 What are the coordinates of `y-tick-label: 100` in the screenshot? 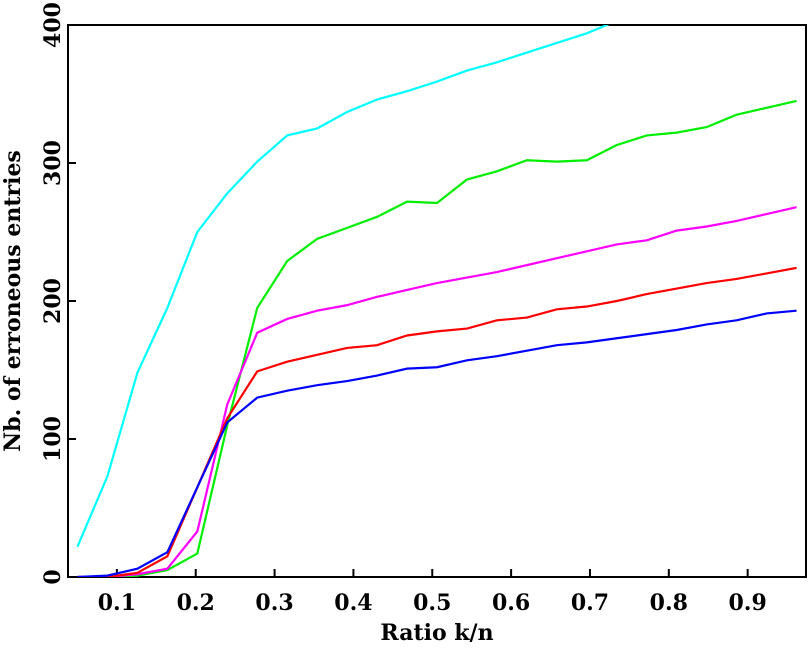 It's located at (53, 439).